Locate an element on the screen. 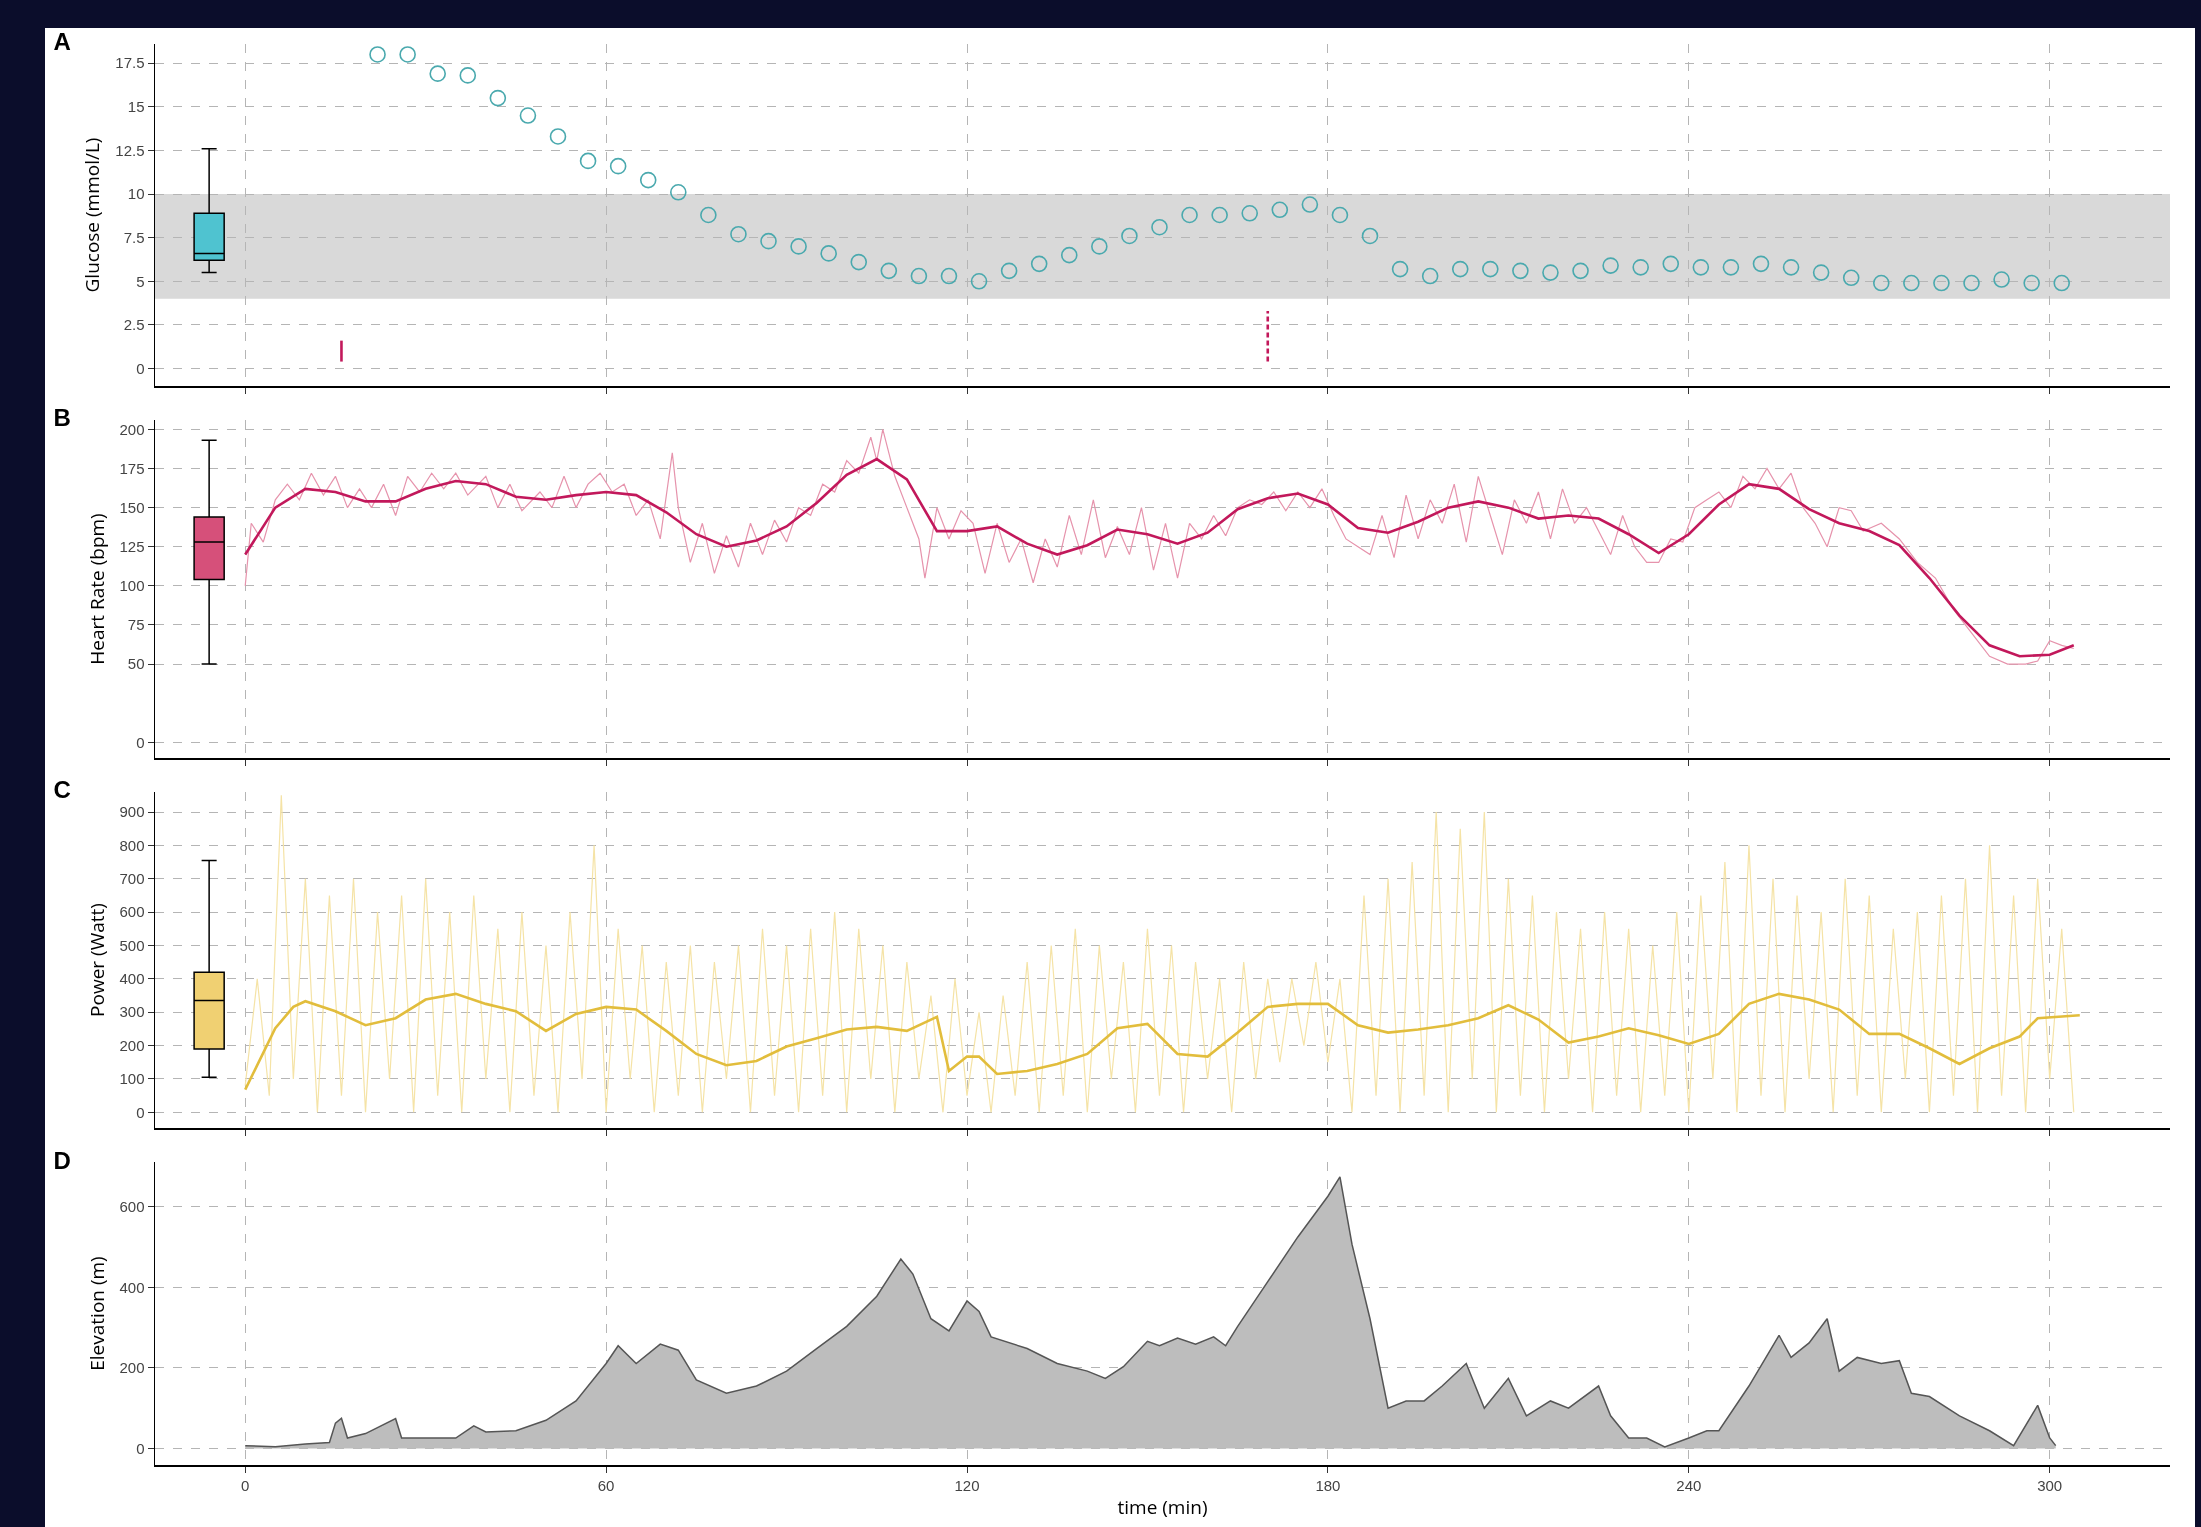 Image resolution: width=2201 pixels, height=1527 pixels. x-tick-label: 60 is located at coordinates (606, 1485).